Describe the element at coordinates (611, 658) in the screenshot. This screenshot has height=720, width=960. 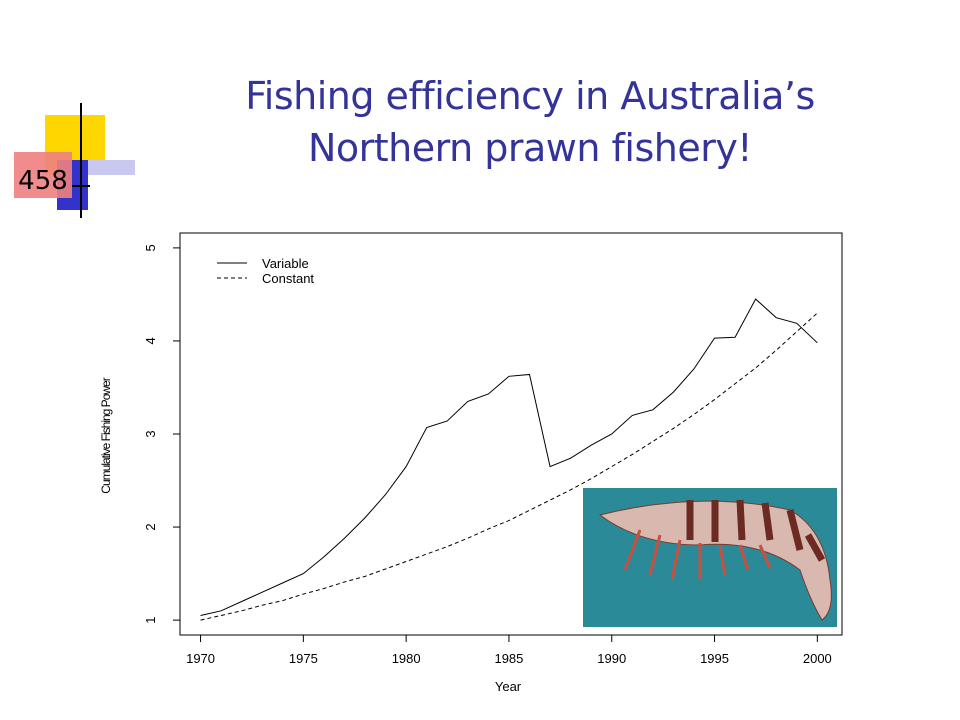
I see `x-tick-label: 1990` at that location.